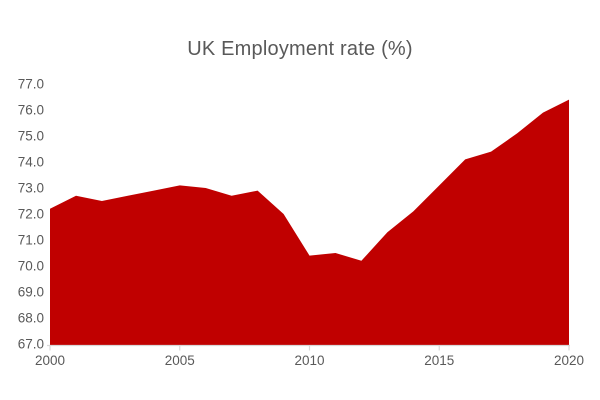 The height and width of the screenshot is (400, 600). I want to click on x-axis-label: 2010, so click(309, 360).